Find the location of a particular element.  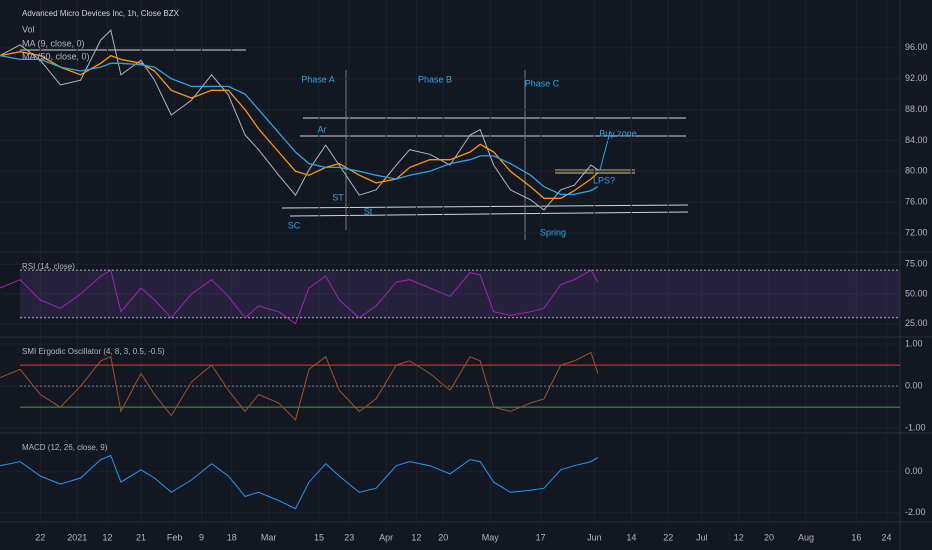

panel-title: MACD (12, 26, close, 9) is located at coordinates (65, 447).